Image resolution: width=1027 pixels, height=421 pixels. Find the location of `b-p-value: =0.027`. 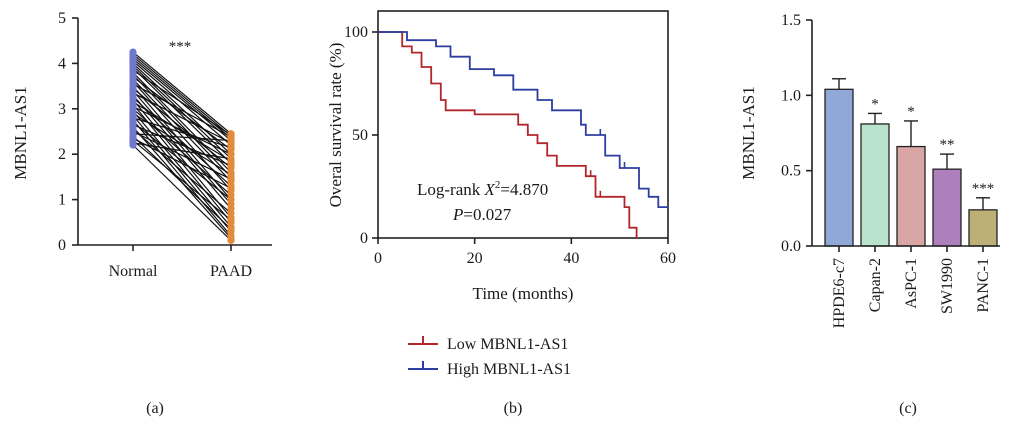

b-p-value: =0.027 is located at coordinates (487, 214).